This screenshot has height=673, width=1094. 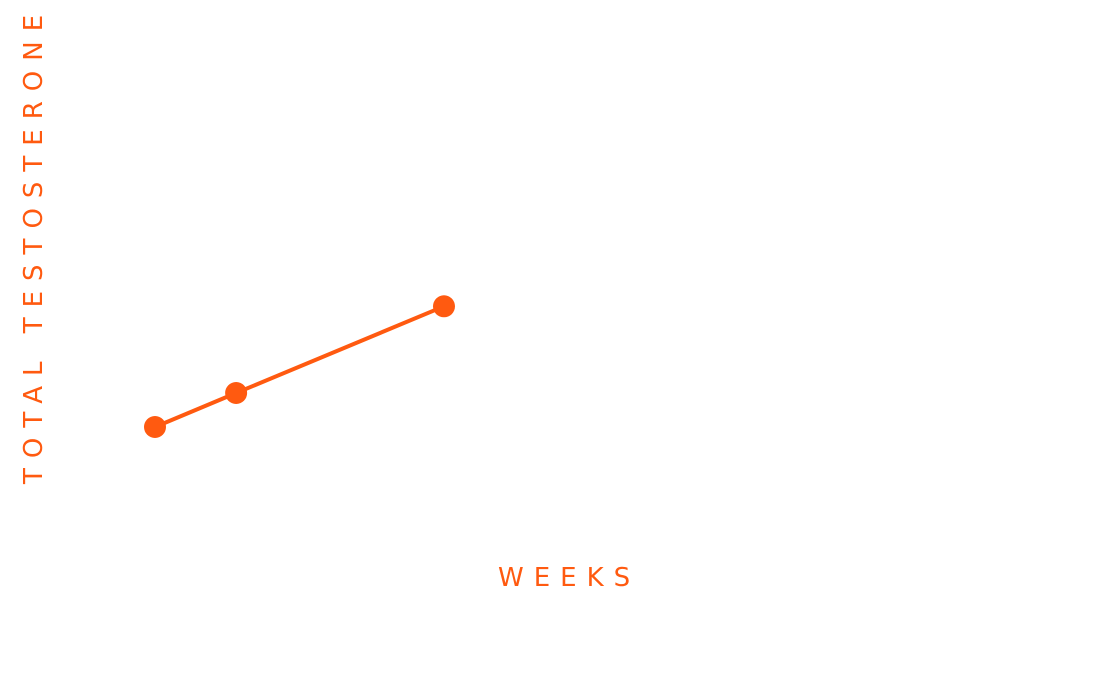 I want to click on plot-area, so click(x=299, y=366).